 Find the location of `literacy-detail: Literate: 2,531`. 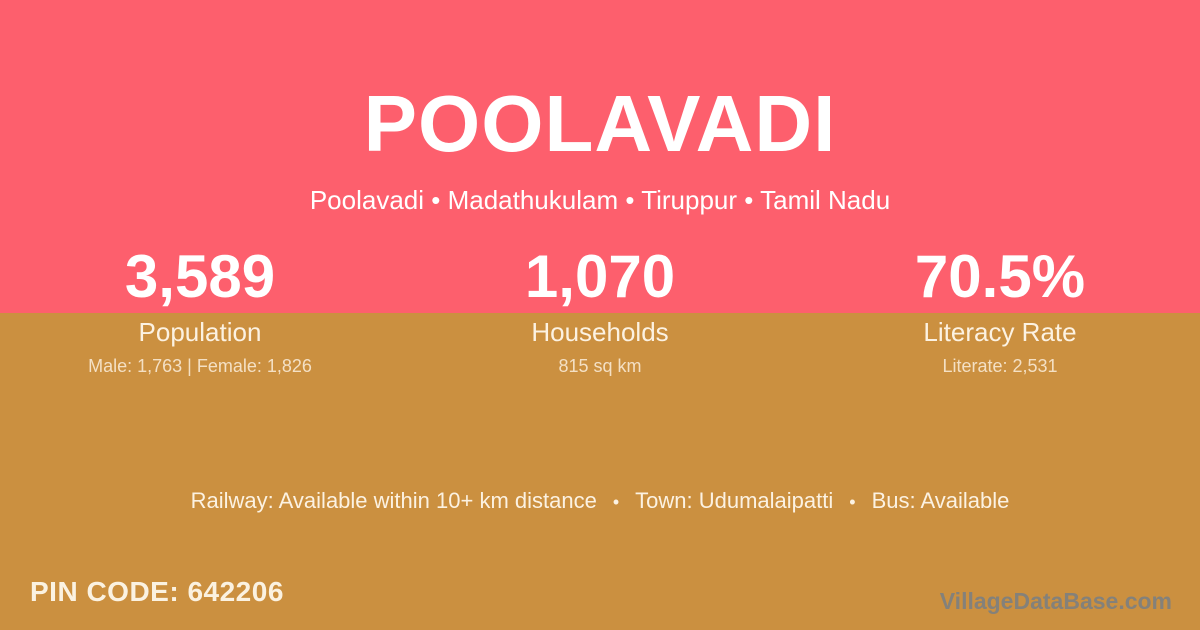

literacy-detail: Literate: 2,531 is located at coordinates (1000, 366).